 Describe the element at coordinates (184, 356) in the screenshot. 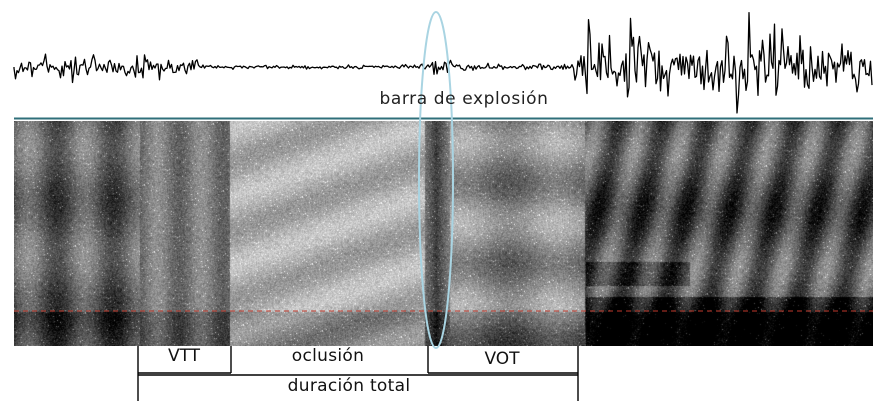

I see `vtt-label: VTT` at that location.